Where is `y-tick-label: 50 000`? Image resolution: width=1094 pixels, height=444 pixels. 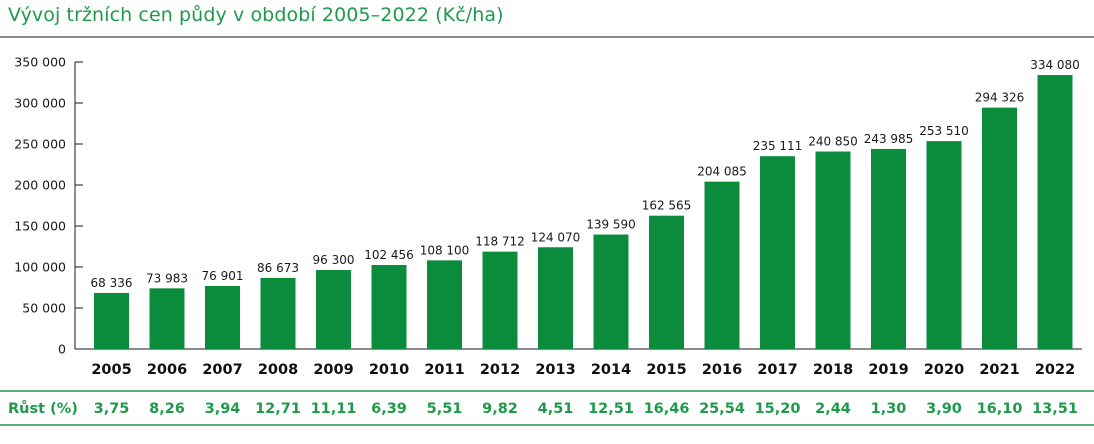
y-tick-label: 50 000 is located at coordinates (44, 308).